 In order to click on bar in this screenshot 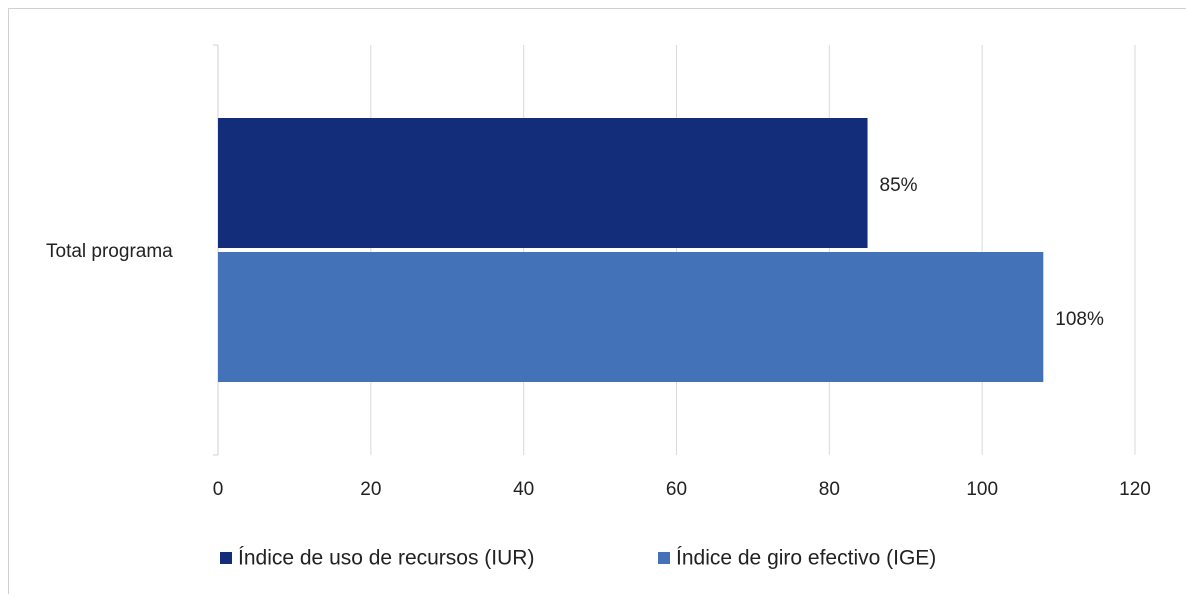, I will do `click(543, 183)`.